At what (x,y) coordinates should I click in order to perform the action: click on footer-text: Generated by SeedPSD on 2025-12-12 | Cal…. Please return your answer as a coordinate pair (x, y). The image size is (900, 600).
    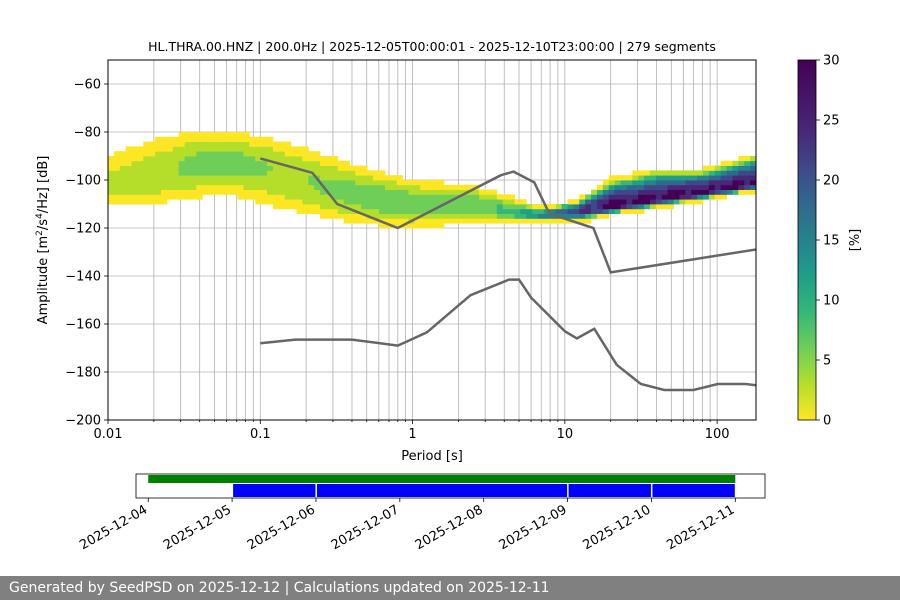
    Looking at the image, I should click on (279, 588).